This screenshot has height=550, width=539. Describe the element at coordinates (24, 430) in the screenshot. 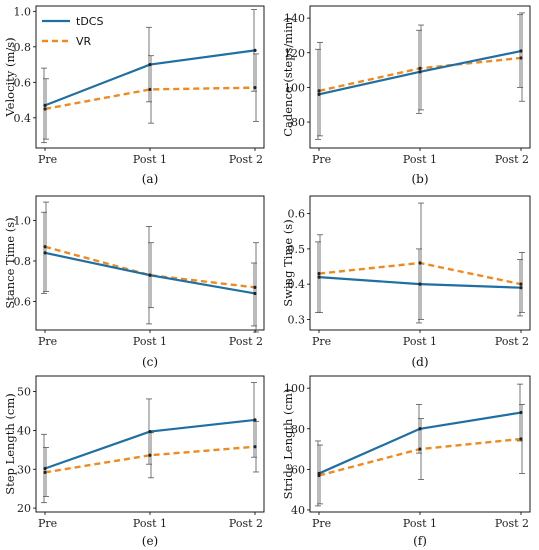

I see `y-tick-label: 40` at that location.